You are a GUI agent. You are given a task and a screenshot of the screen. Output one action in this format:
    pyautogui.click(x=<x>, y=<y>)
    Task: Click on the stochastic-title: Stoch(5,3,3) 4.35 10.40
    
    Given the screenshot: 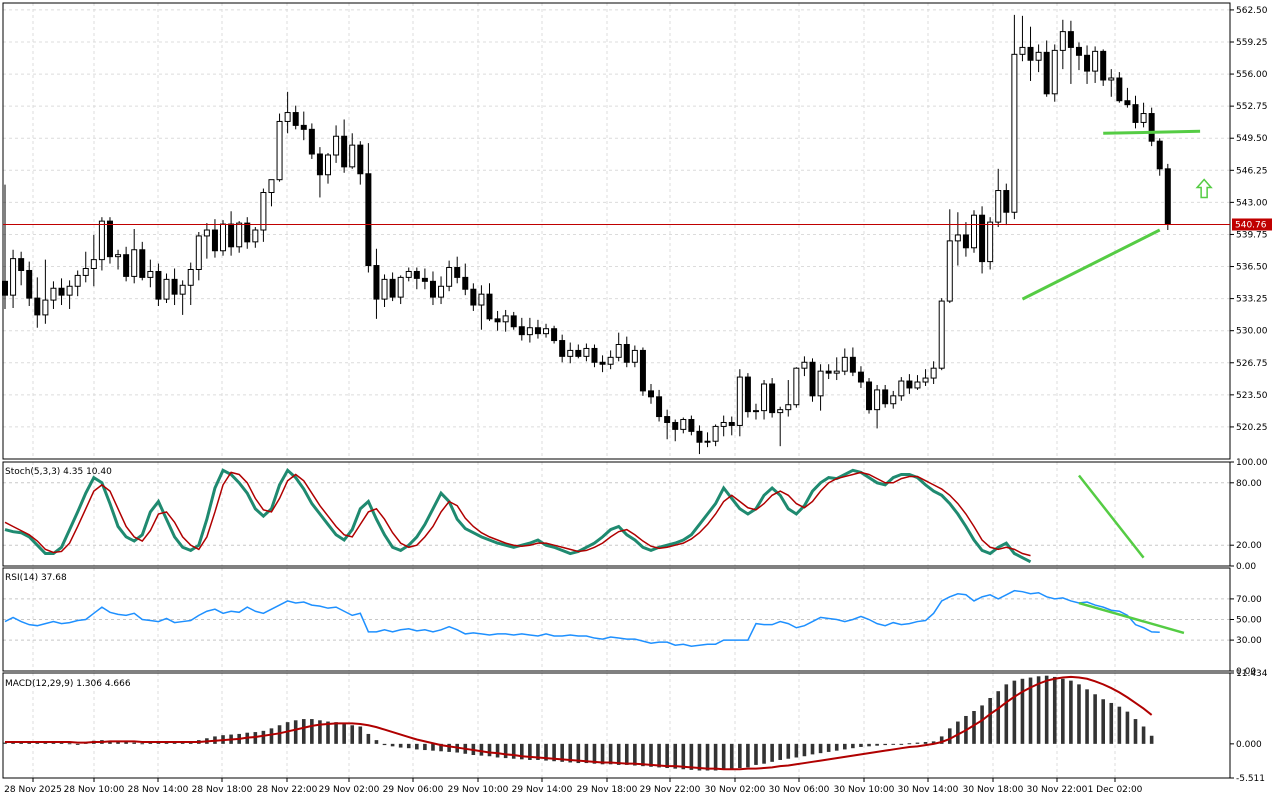 What is the action you would take?
    pyautogui.click(x=58, y=472)
    